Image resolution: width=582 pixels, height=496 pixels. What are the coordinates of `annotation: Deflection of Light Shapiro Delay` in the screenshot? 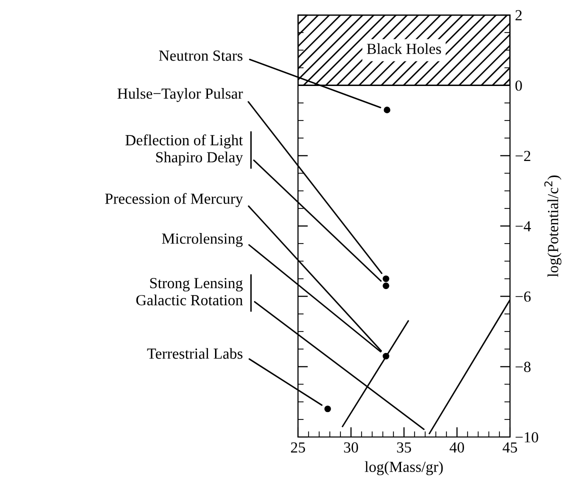 It's located at (184, 150).